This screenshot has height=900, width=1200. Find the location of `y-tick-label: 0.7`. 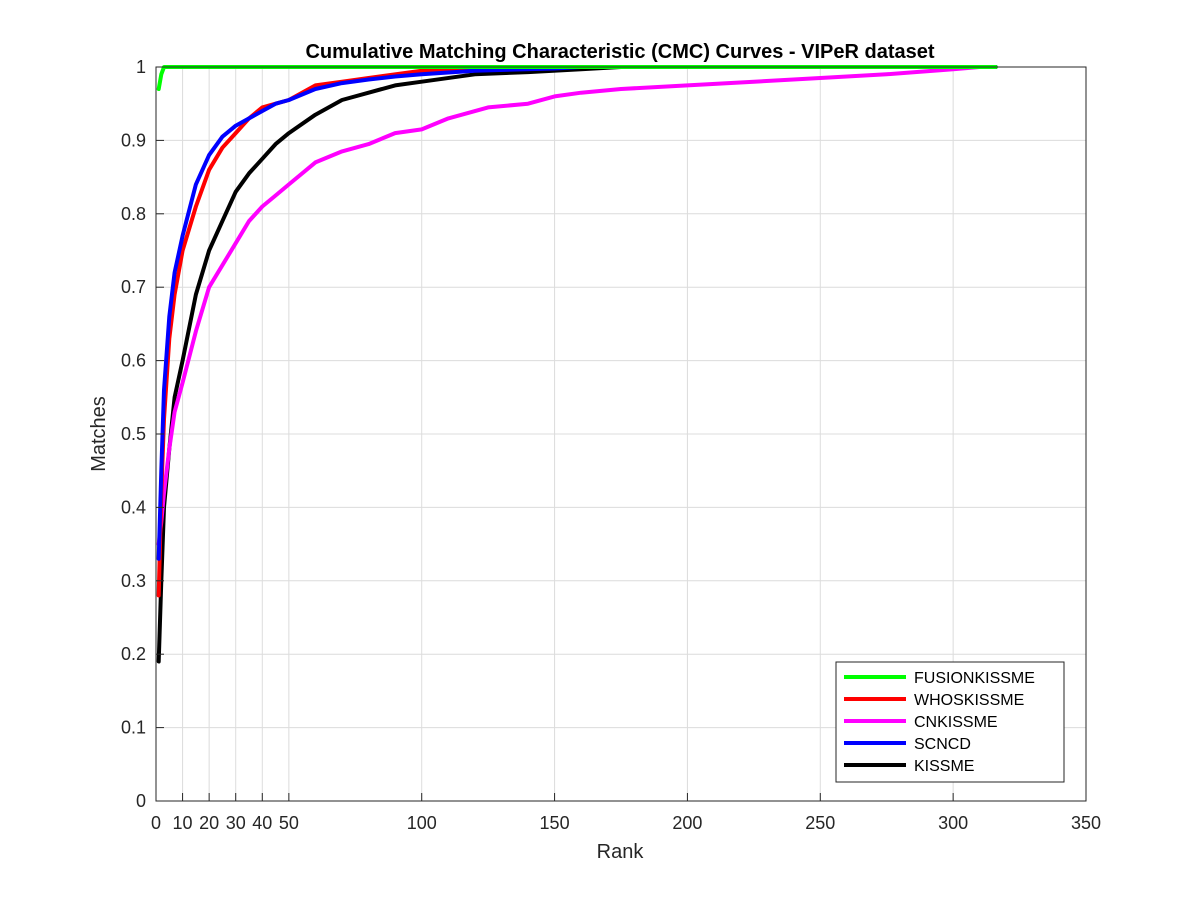

y-tick-label: 0.7 is located at coordinates (133, 287).